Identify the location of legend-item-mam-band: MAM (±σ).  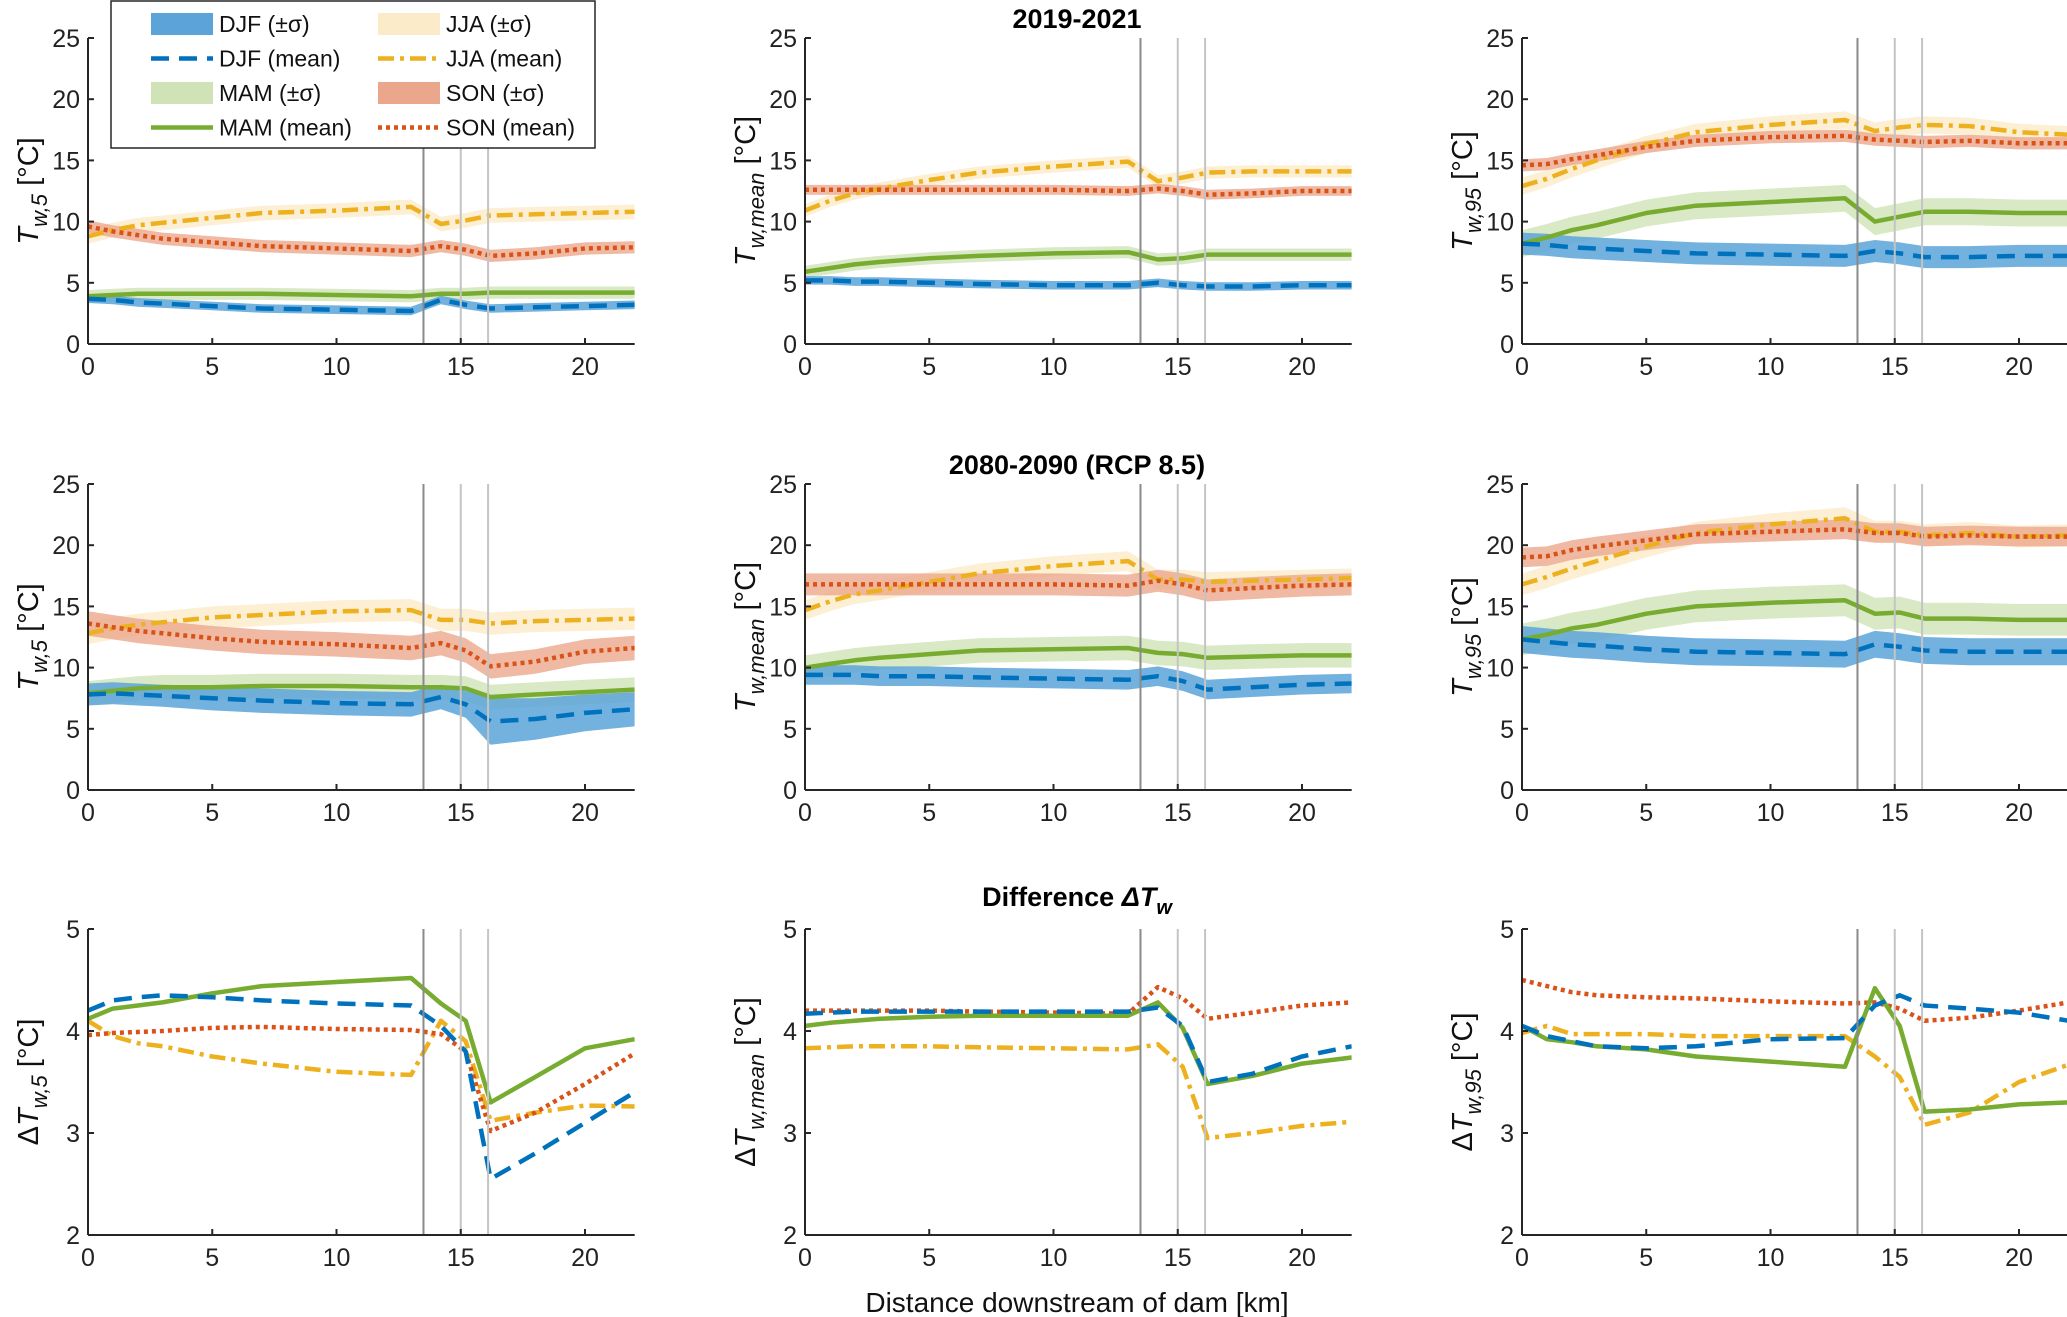
(236, 93).